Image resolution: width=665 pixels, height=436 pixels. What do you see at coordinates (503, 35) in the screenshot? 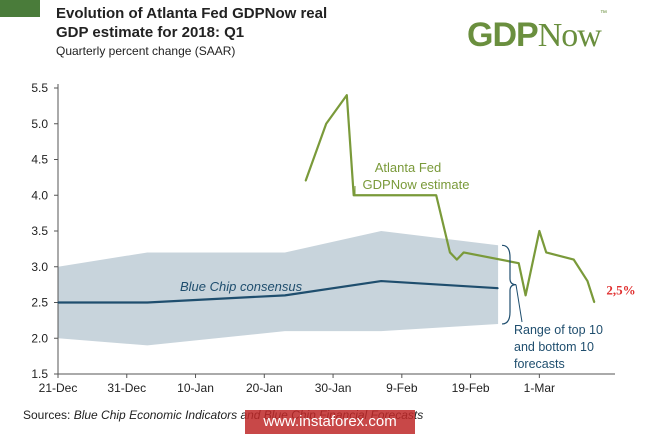
I see `logo-gdp: GDP` at bounding box center [503, 35].